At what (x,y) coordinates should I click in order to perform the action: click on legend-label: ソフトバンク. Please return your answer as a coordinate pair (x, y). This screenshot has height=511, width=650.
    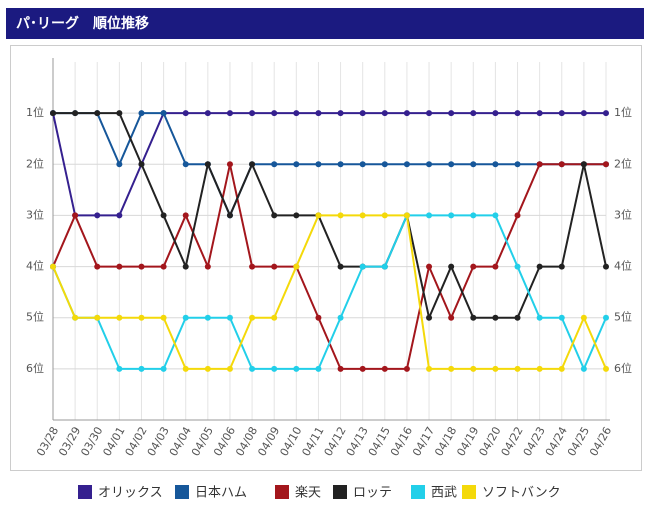
    Looking at the image, I should click on (521, 493).